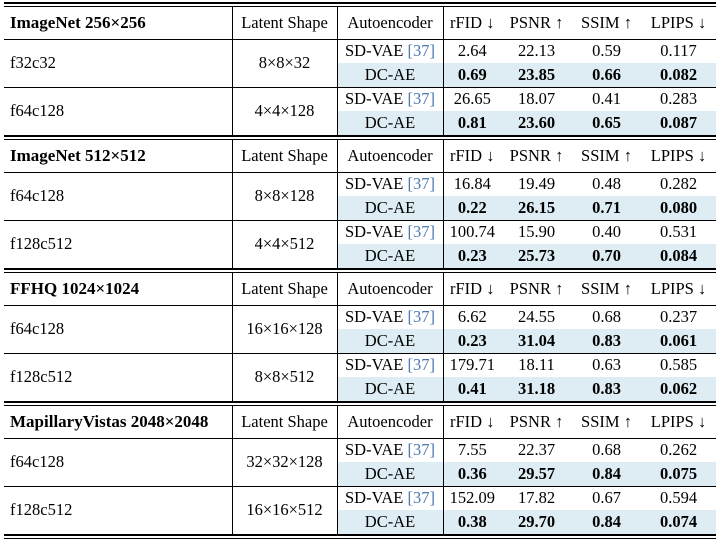 This screenshot has height=545, width=720. What do you see at coordinates (284, 461) in the screenshot?
I see `latent-shape-cell: 32×32×128` at bounding box center [284, 461].